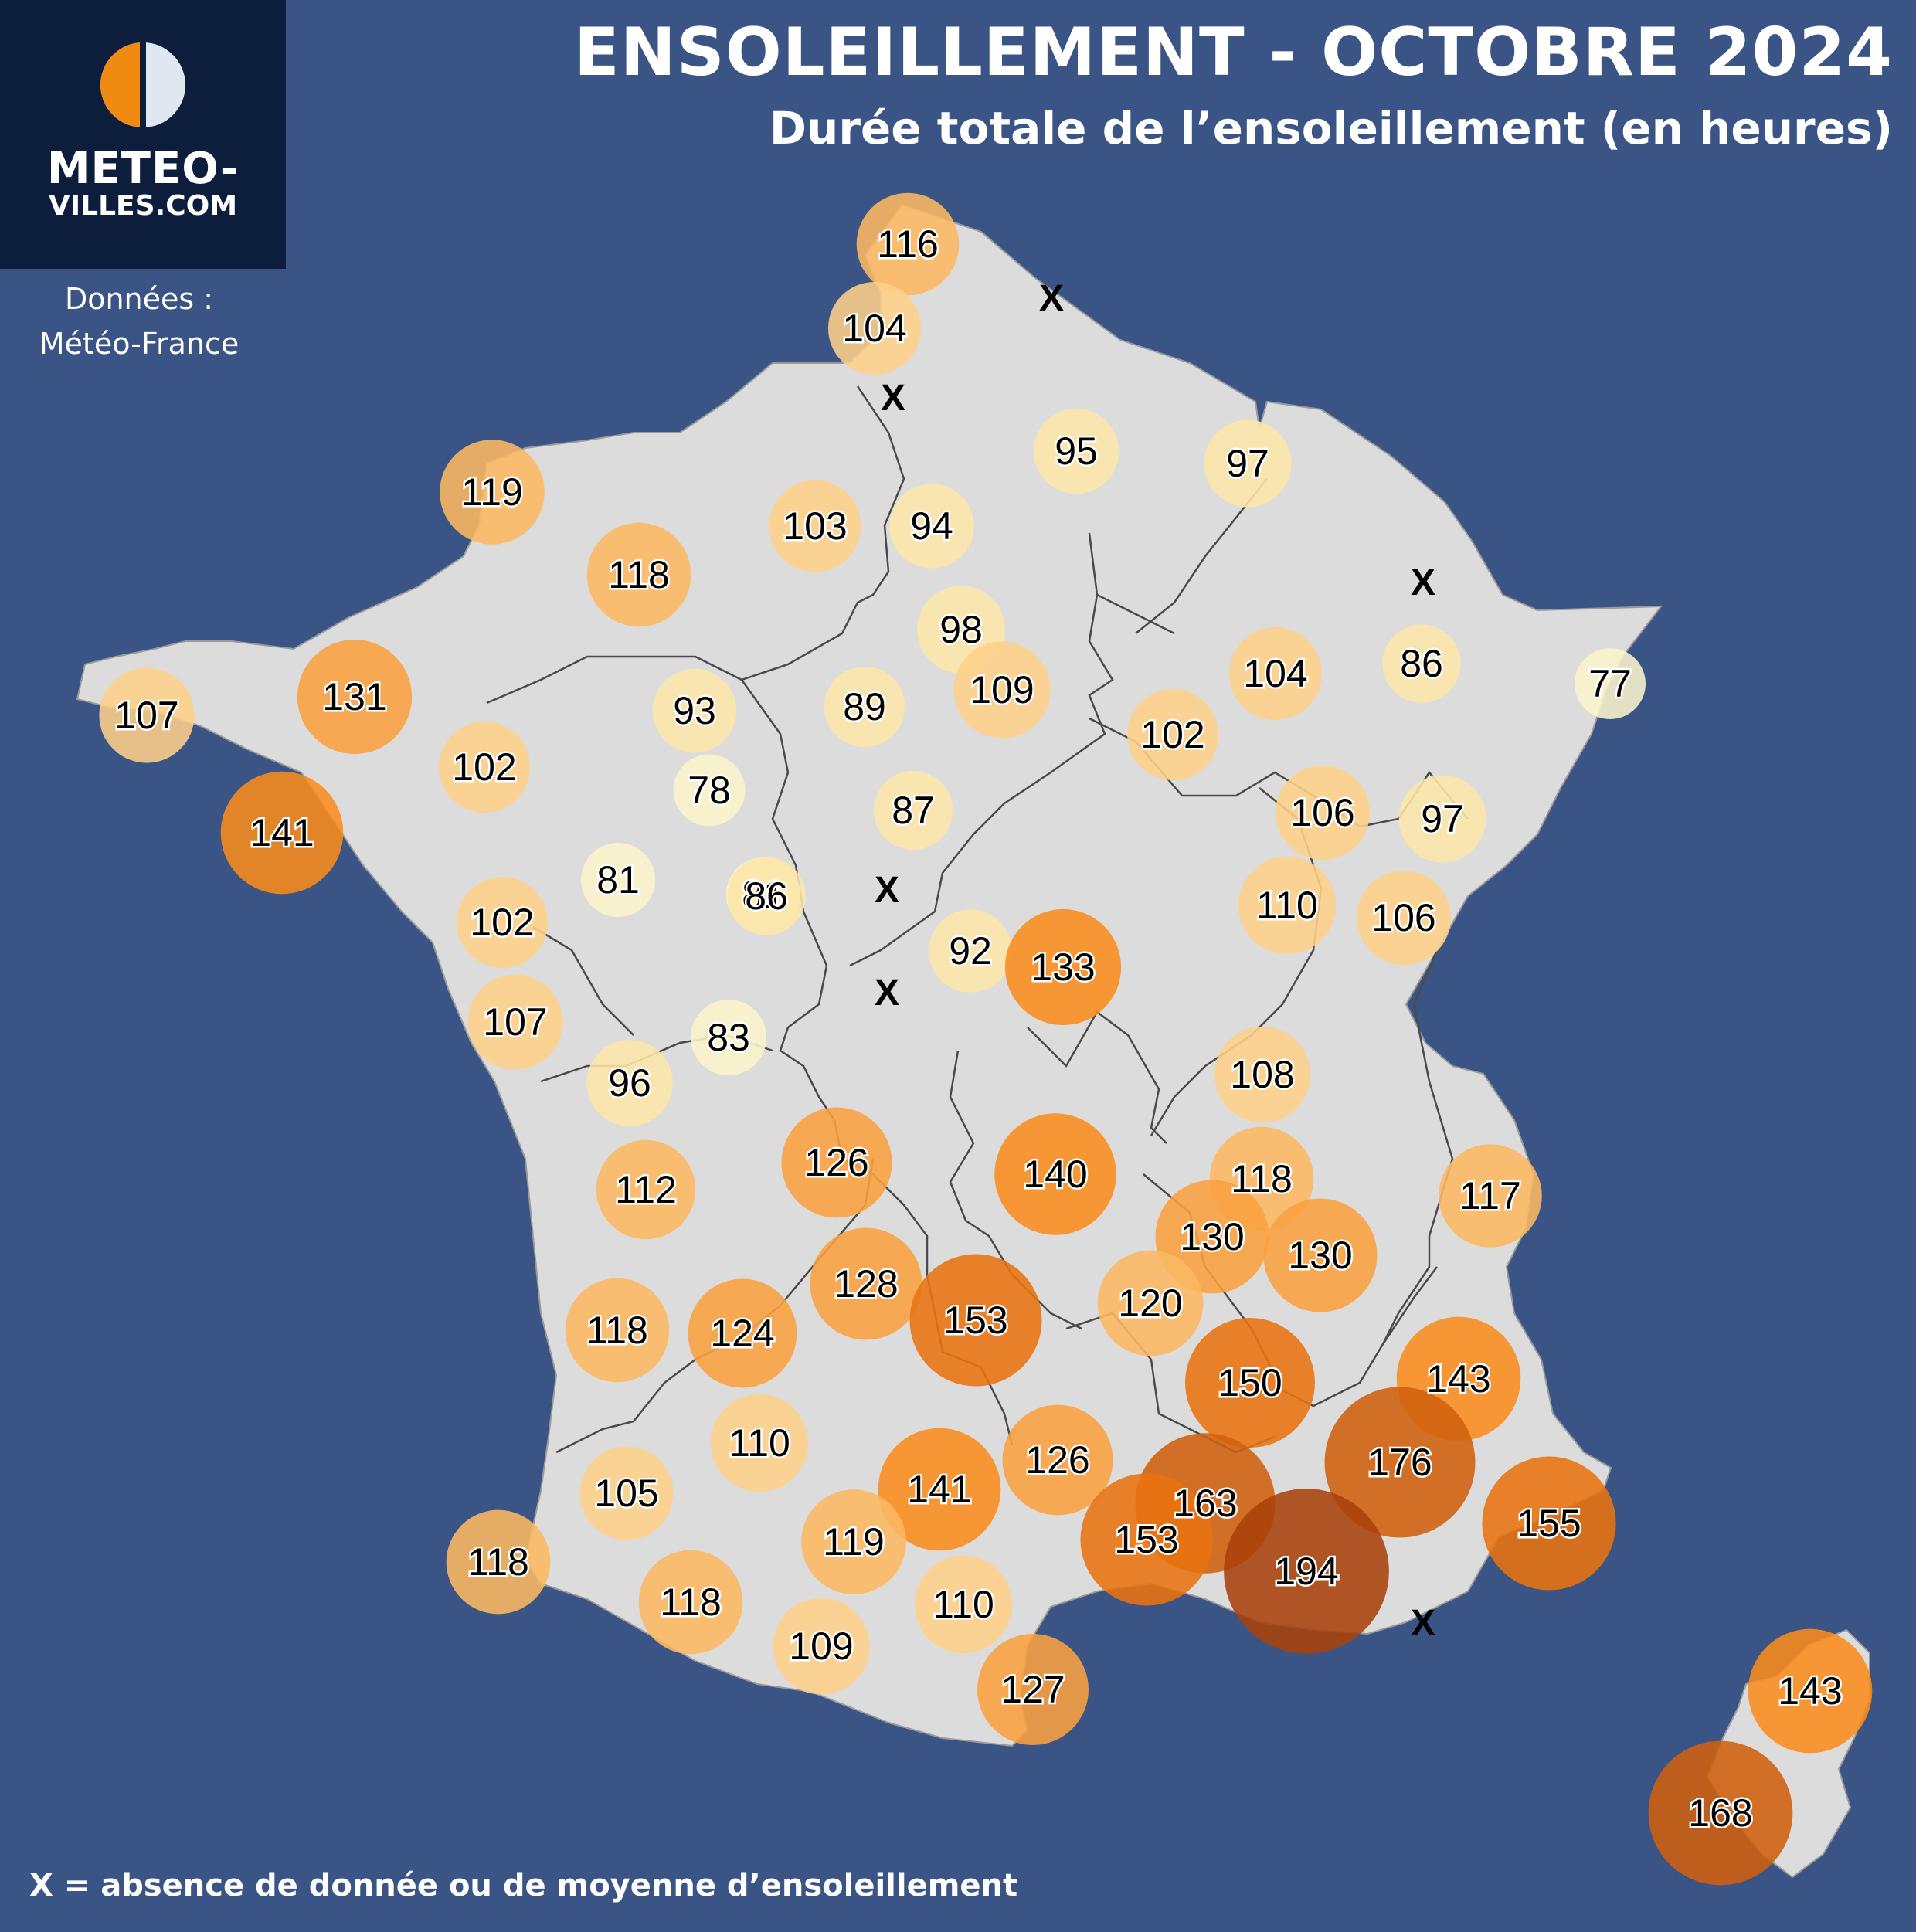 The image size is (1916, 1932). I want to click on logo: METEO- VILLES.COM, so click(143, 135).